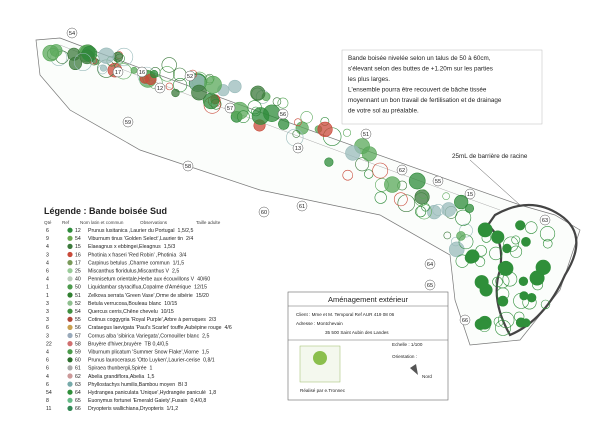 The height and width of the screenshot is (424, 599). I want to click on plan-tag: 52, so click(190, 77).